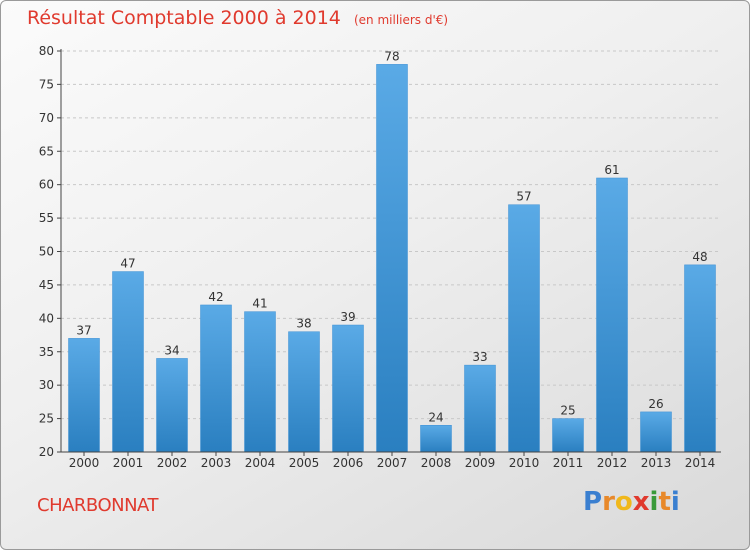 The image size is (750, 550). I want to click on bar-value-label: 38, so click(303, 324).